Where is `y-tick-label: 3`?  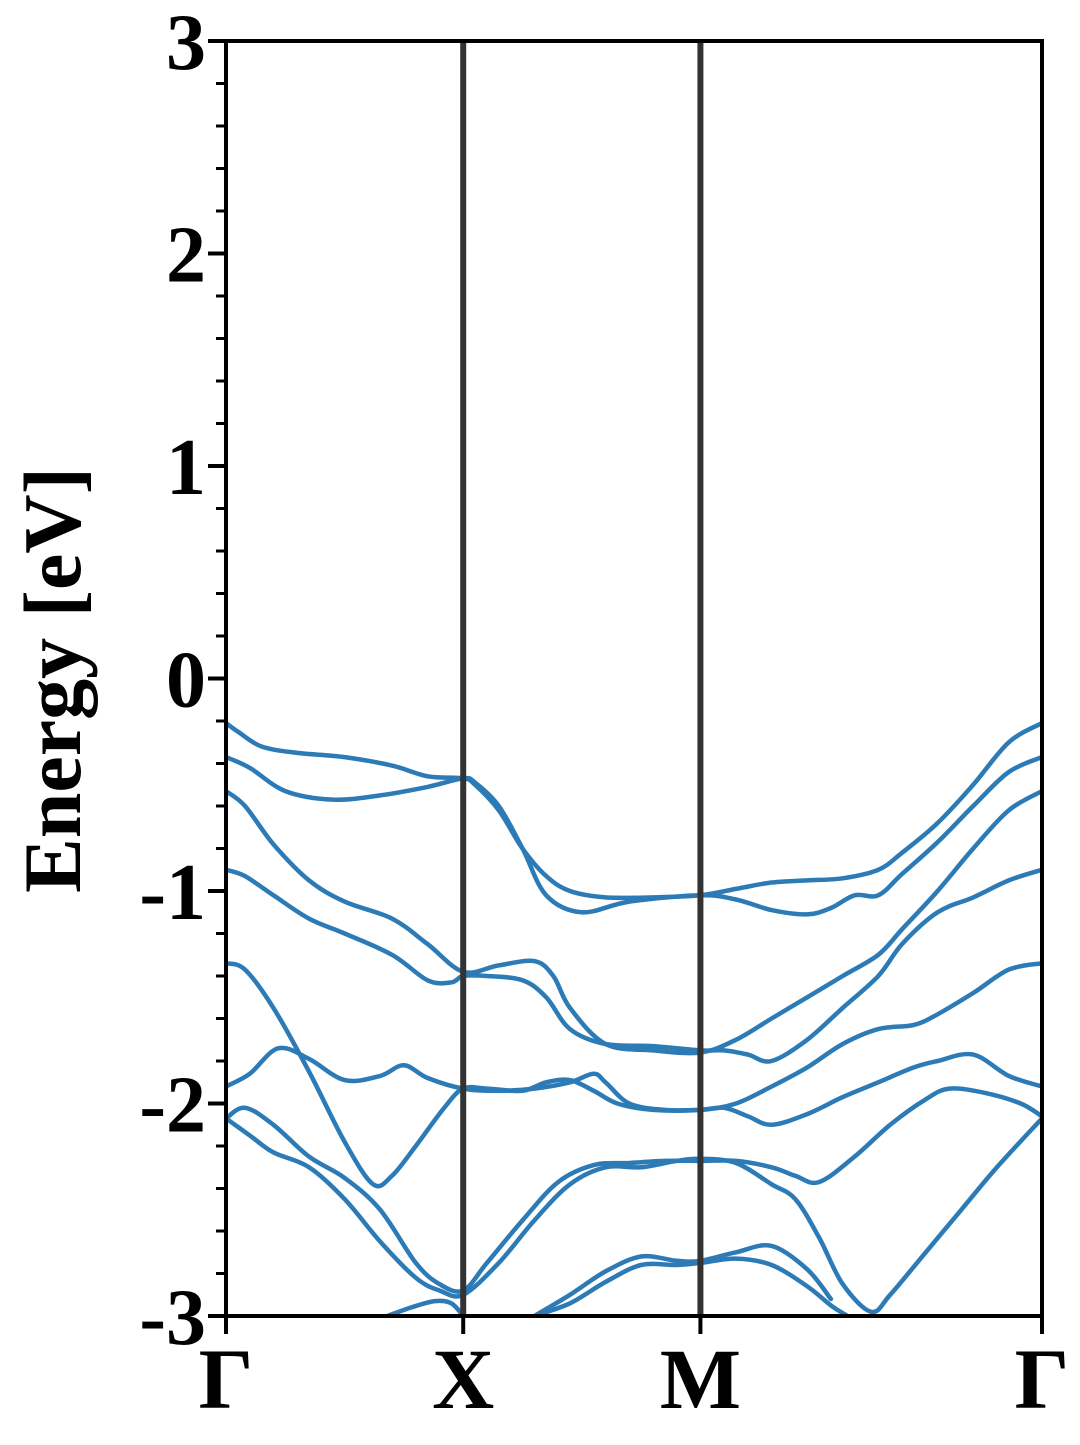
y-tick-label: 3 is located at coordinates (186, 43).